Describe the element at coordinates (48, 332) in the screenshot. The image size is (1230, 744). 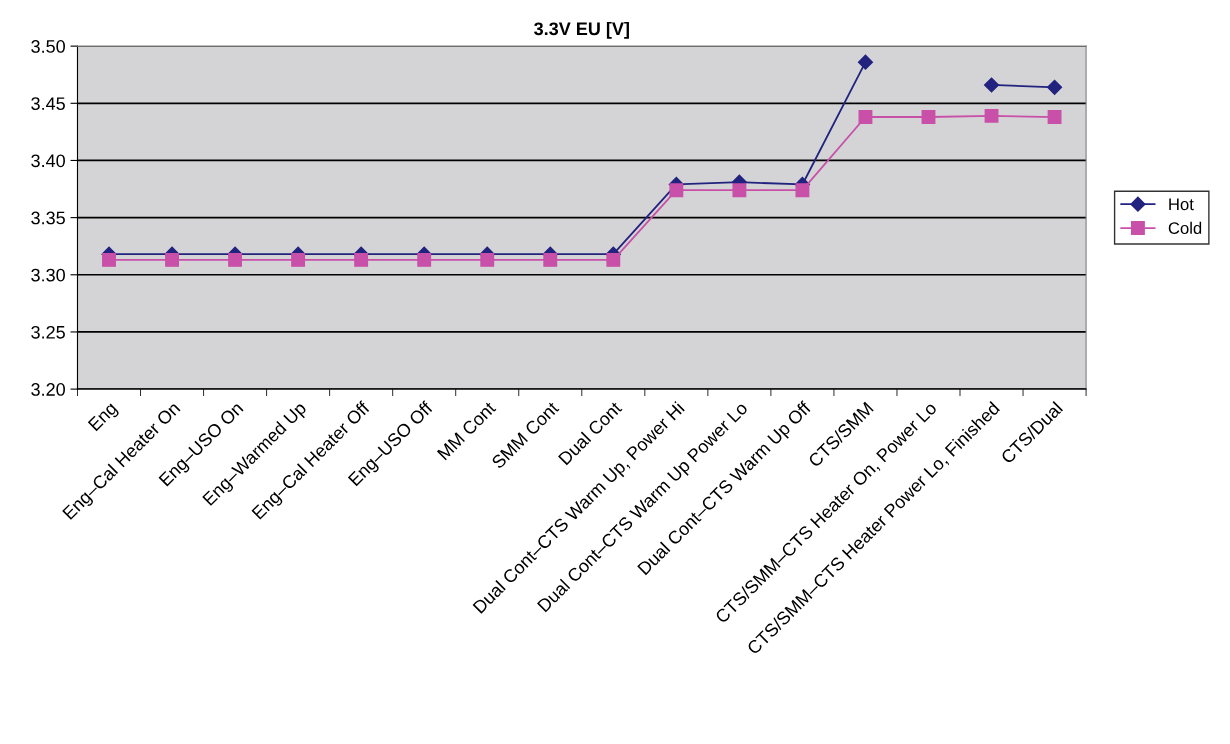
I see `y-tick-label: 3.25` at that location.